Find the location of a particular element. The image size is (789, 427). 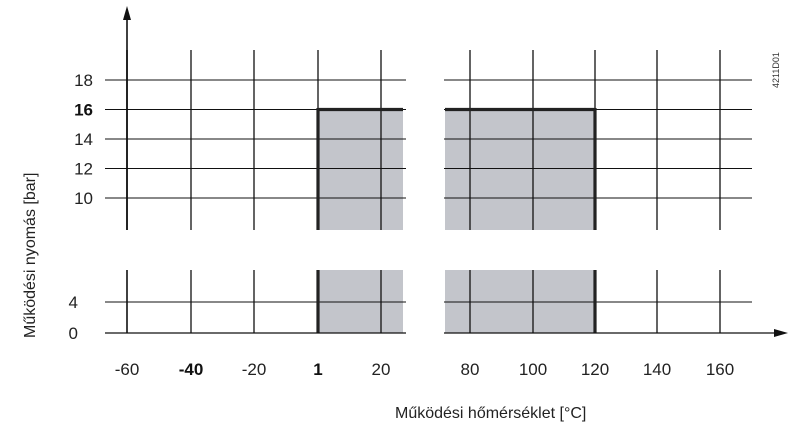

y-tick-label: 12 is located at coordinates (83, 169).